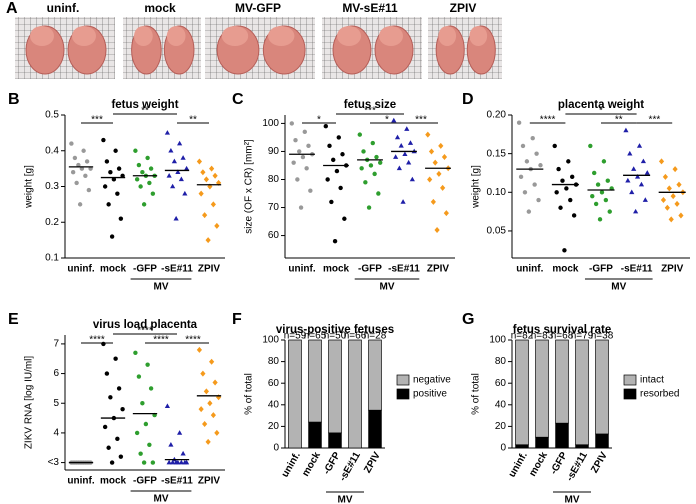 This screenshot has height=504, width=696. Describe the element at coordinates (430, 394) in the screenshot. I see `legend-label: positive` at that location.